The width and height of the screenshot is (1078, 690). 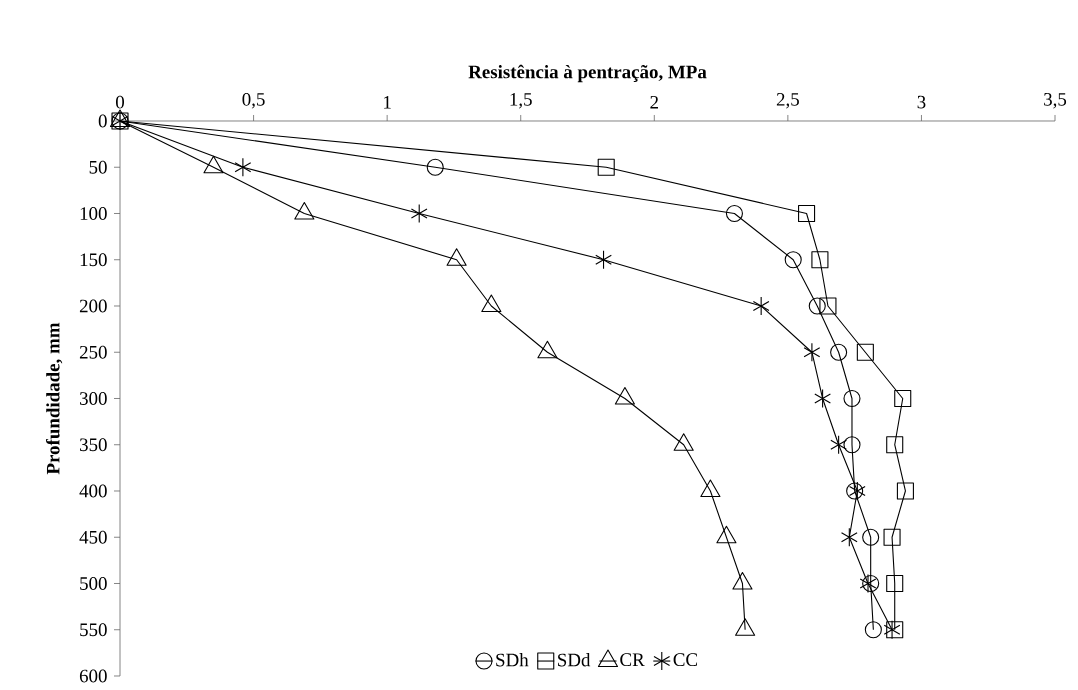 What do you see at coordinates (253, 100) in the screenshot?
I see `x-tick-label: 0,5` at bounding box center [253, 100].